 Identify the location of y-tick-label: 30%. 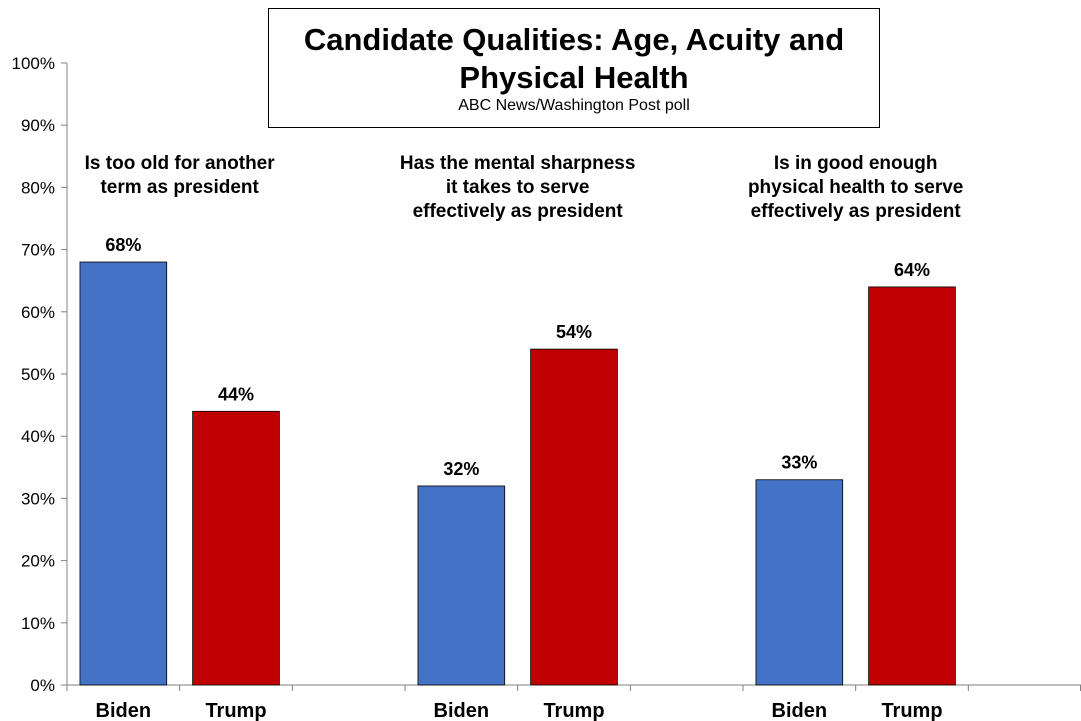
(38, 498).